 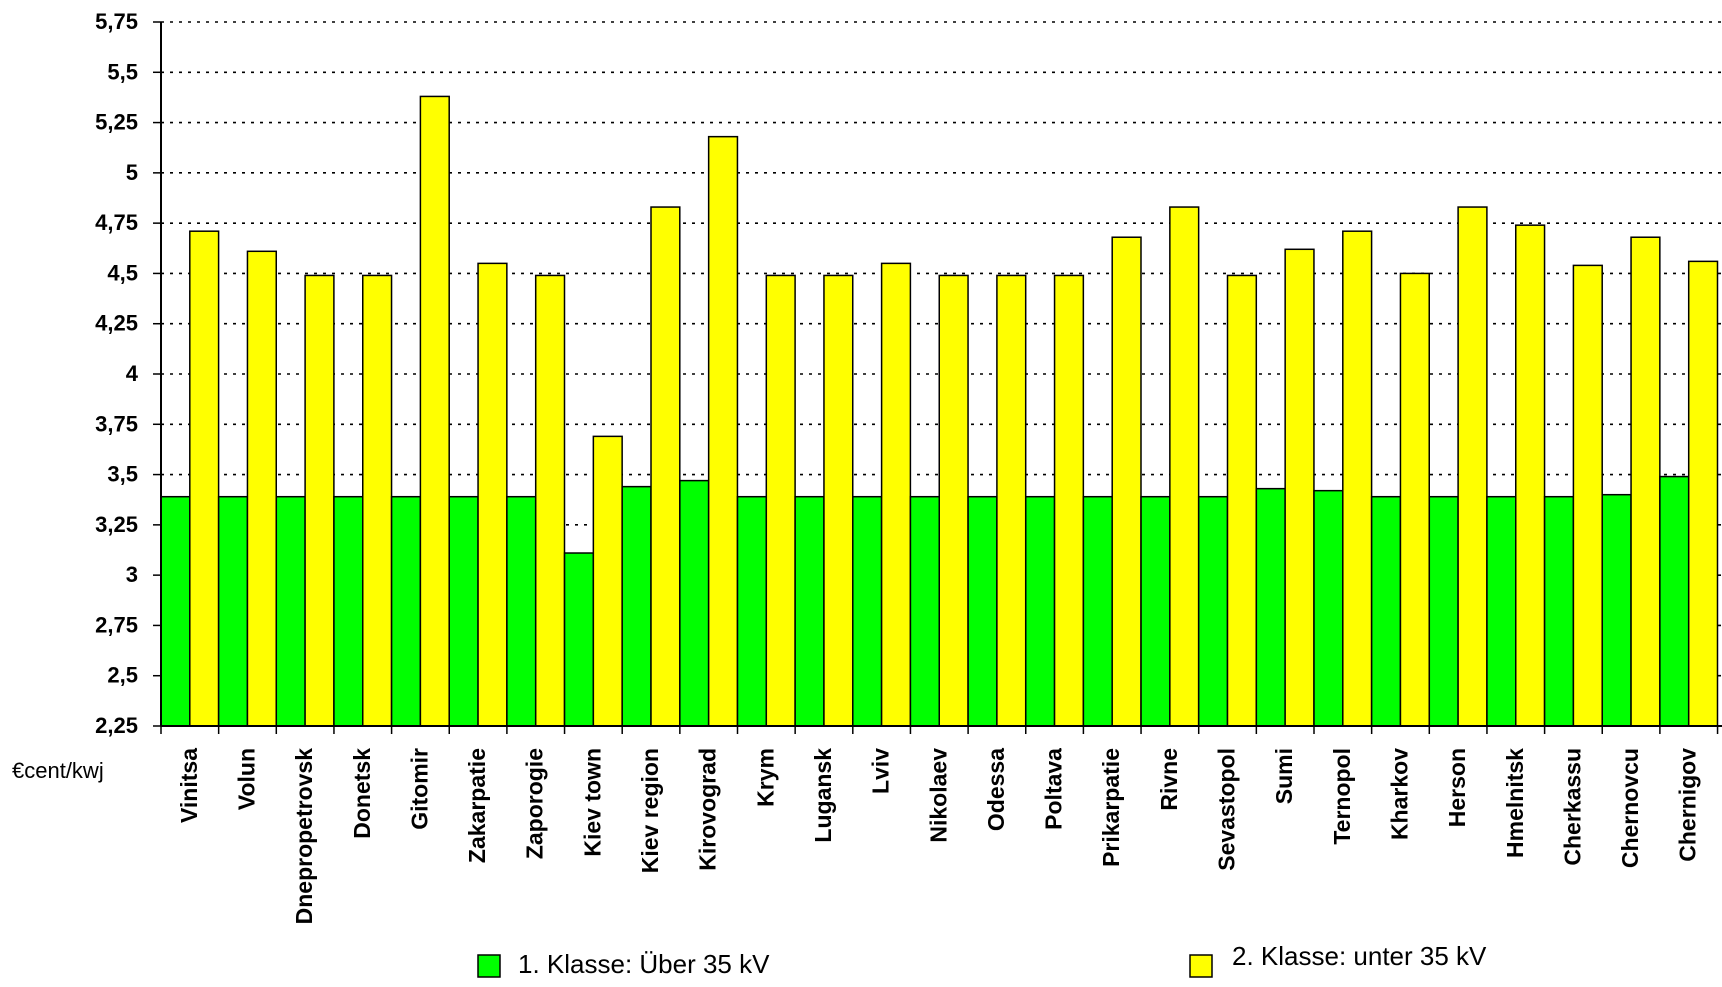 I want to click on x-tick-label: Cherkassu, so click(x=1572, y=807).